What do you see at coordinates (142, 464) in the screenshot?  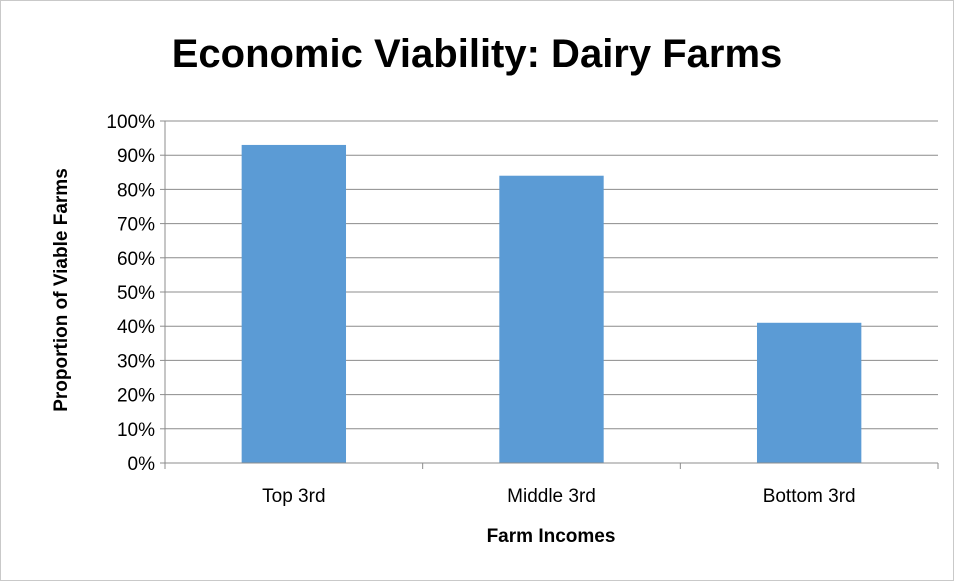 I see `y-tick-label: 0%` at bounding box center [142, 464].